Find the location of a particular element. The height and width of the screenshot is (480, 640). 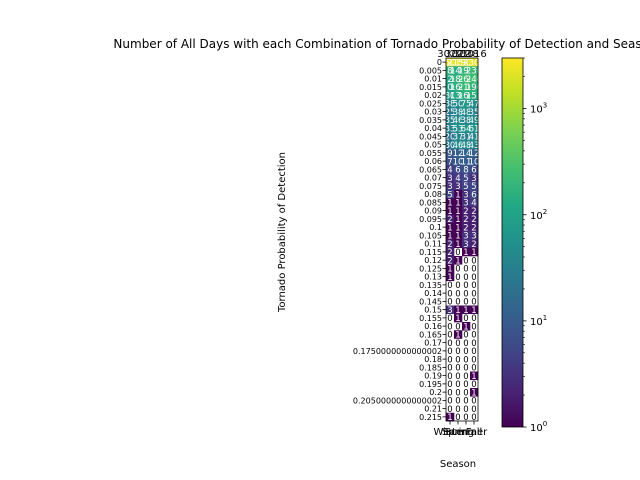

cell-count-label: 210 is located at coordinates (466, 88).